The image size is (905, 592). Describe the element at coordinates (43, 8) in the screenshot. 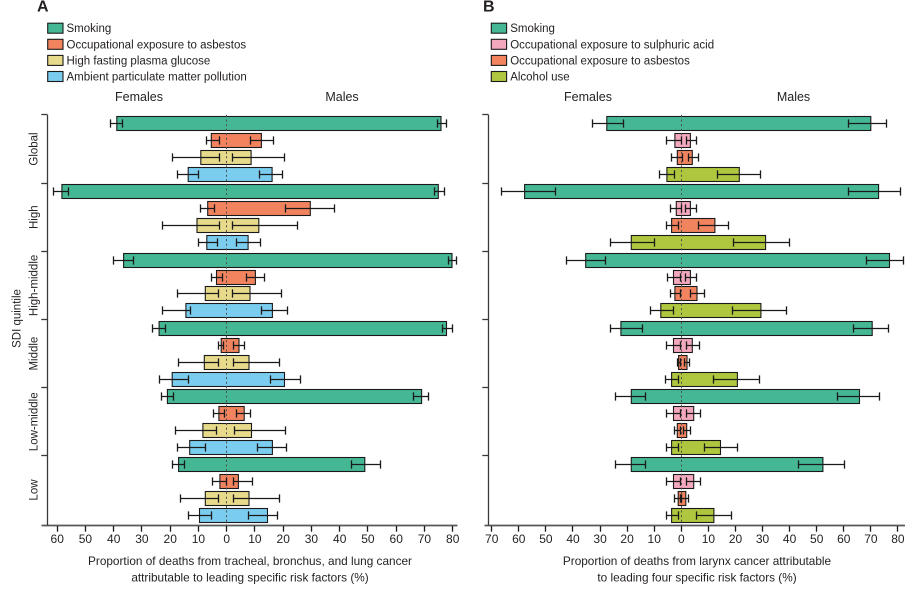

I see `svg-text: A` at that location.